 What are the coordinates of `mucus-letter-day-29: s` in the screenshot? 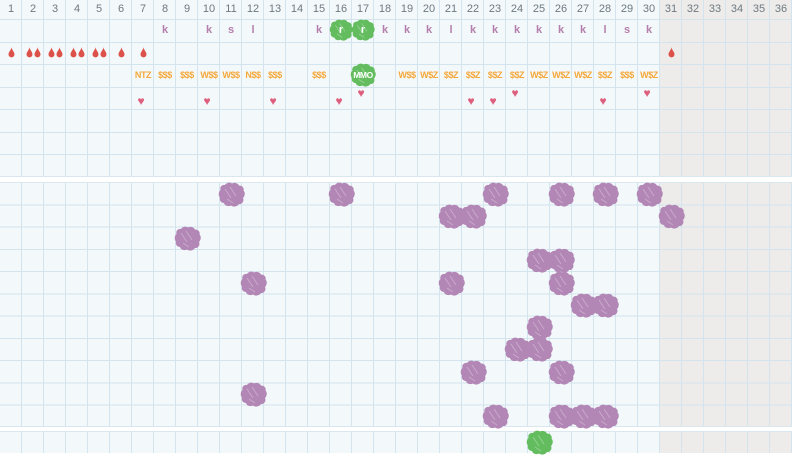 It's located at (627, 30).